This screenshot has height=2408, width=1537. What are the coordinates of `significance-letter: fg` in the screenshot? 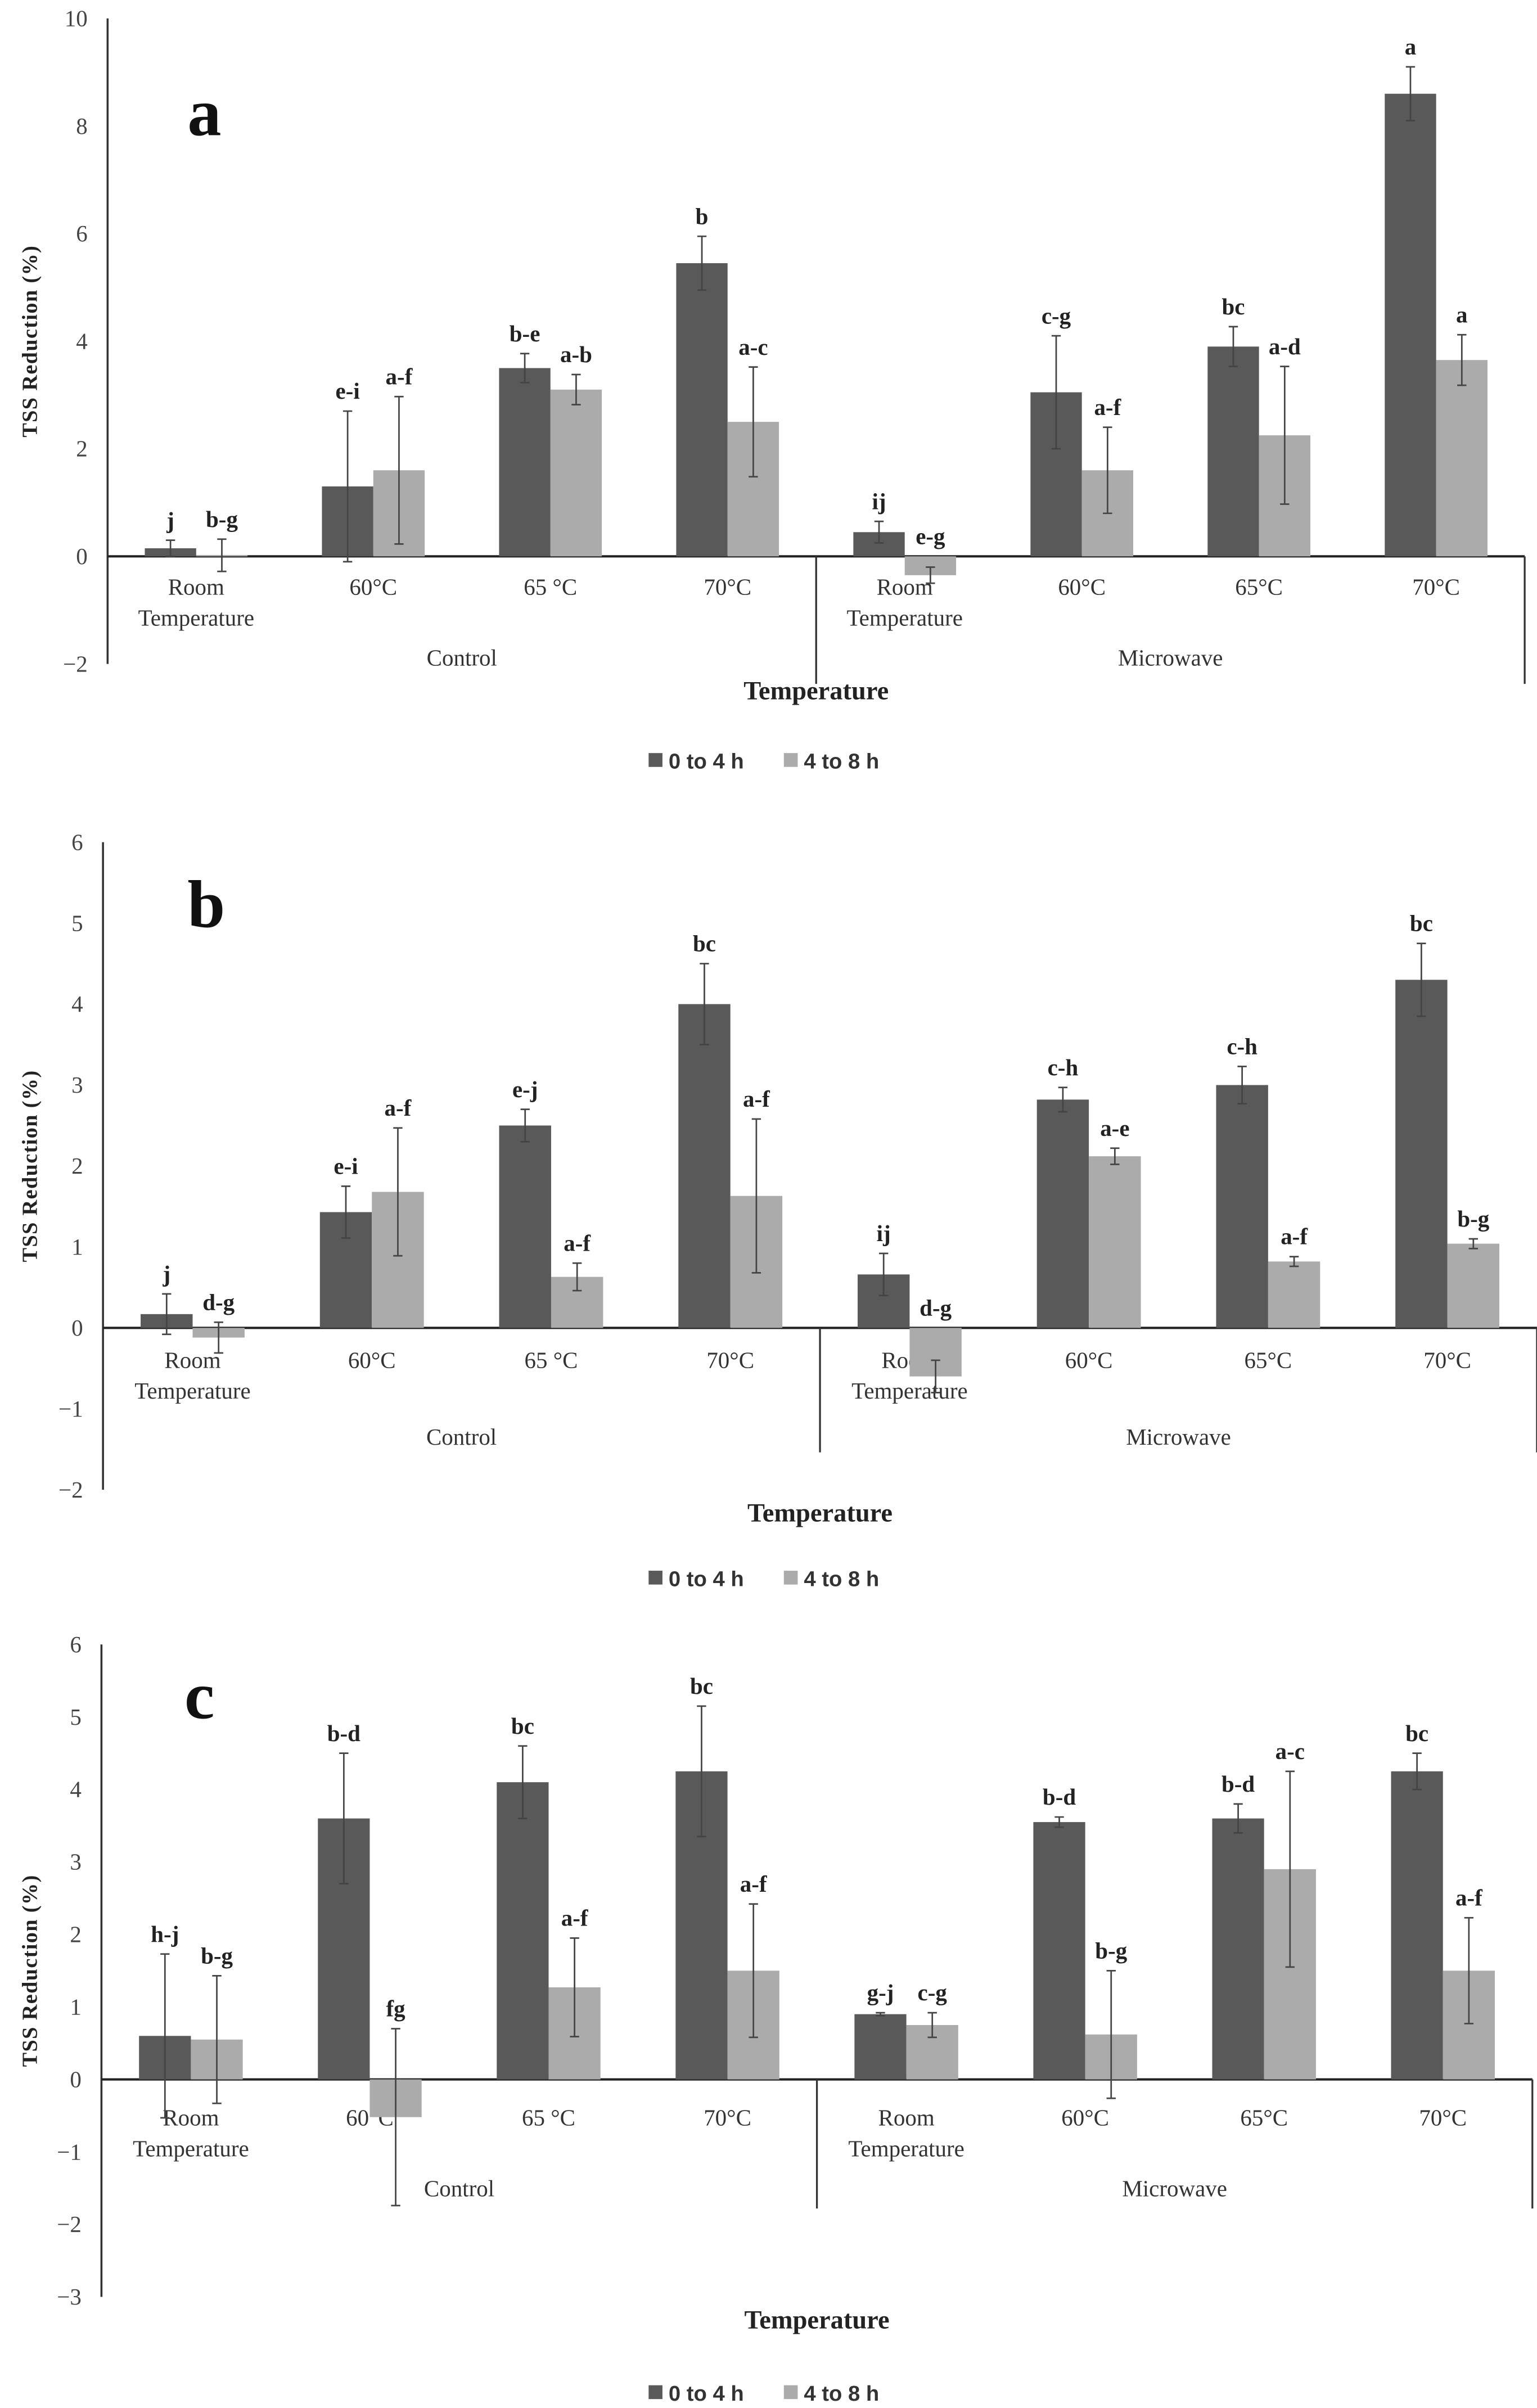 It's located at (396, 2009).